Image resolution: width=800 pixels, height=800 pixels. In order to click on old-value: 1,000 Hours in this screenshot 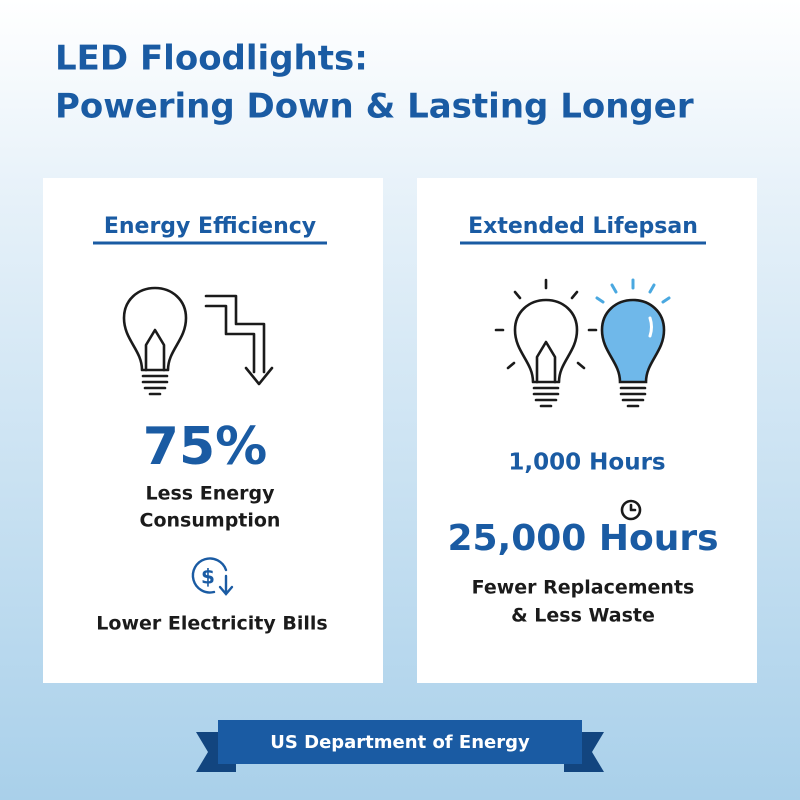, I will do `click(586, 463)`.